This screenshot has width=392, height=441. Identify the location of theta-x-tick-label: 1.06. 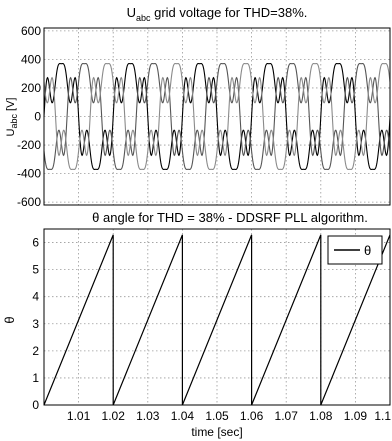
(252, 416).